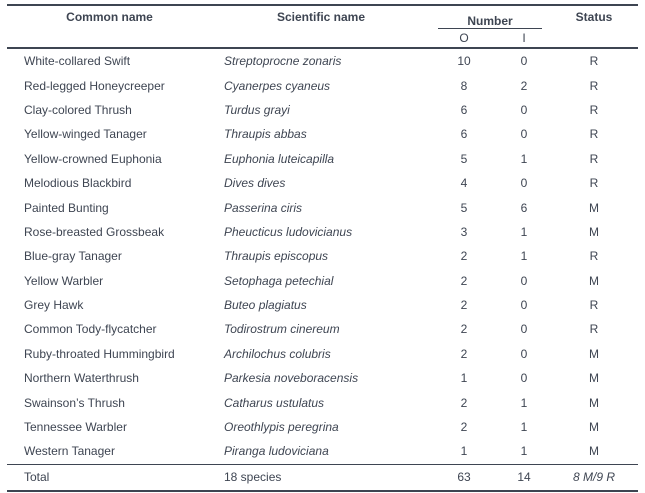 The image size is (645, 493). Describe the element at coordinates (524, 85) in the screenshot. I see `count-i-cell: 2` at that location.